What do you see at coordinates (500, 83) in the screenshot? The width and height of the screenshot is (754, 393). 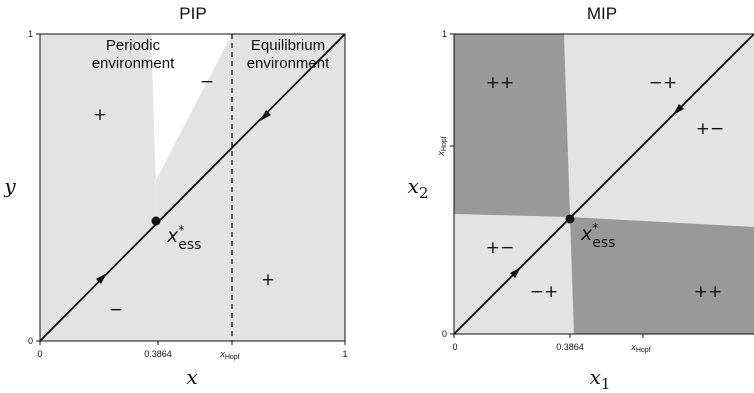 I see `mip-sign-top-left: ++` at bounding box center [500, 83].